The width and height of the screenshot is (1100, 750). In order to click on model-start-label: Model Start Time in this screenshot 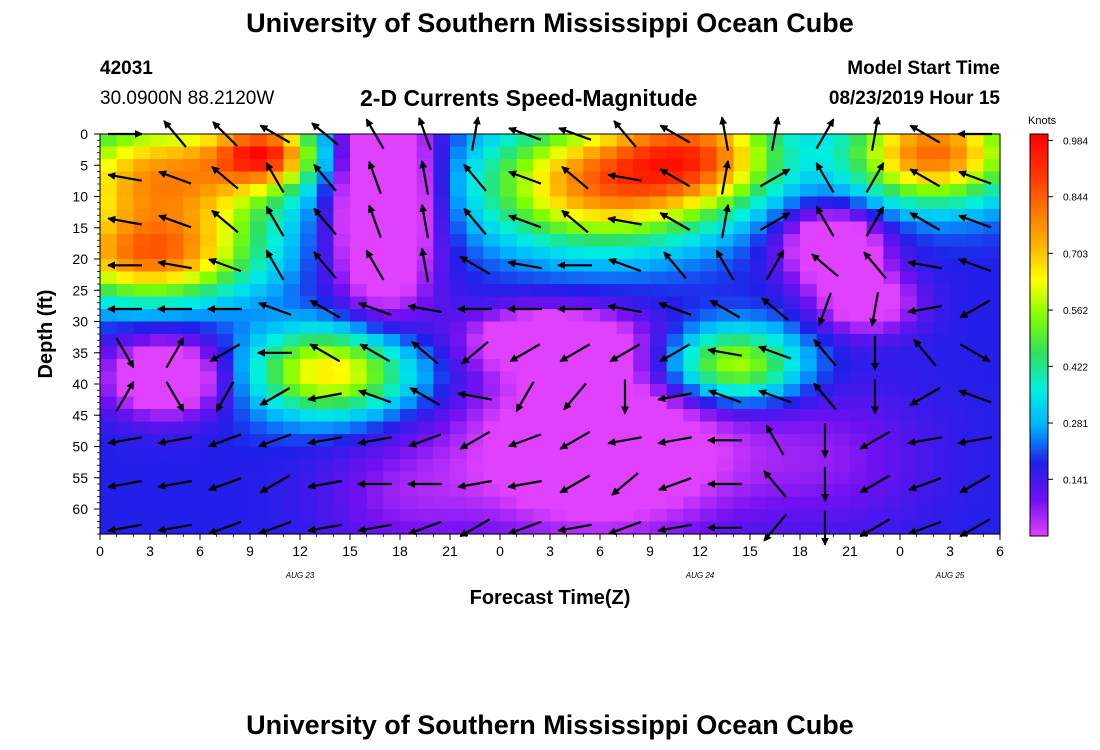, I will do `click(923, 68)`.